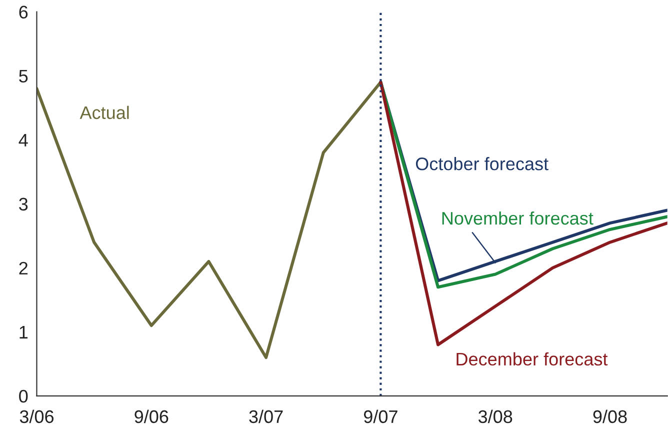 The height and width of the screenshot is (437, 668). Describe the element at coordinates (104, 113) in the screenshot. I see `series-label: Actual` at that location.